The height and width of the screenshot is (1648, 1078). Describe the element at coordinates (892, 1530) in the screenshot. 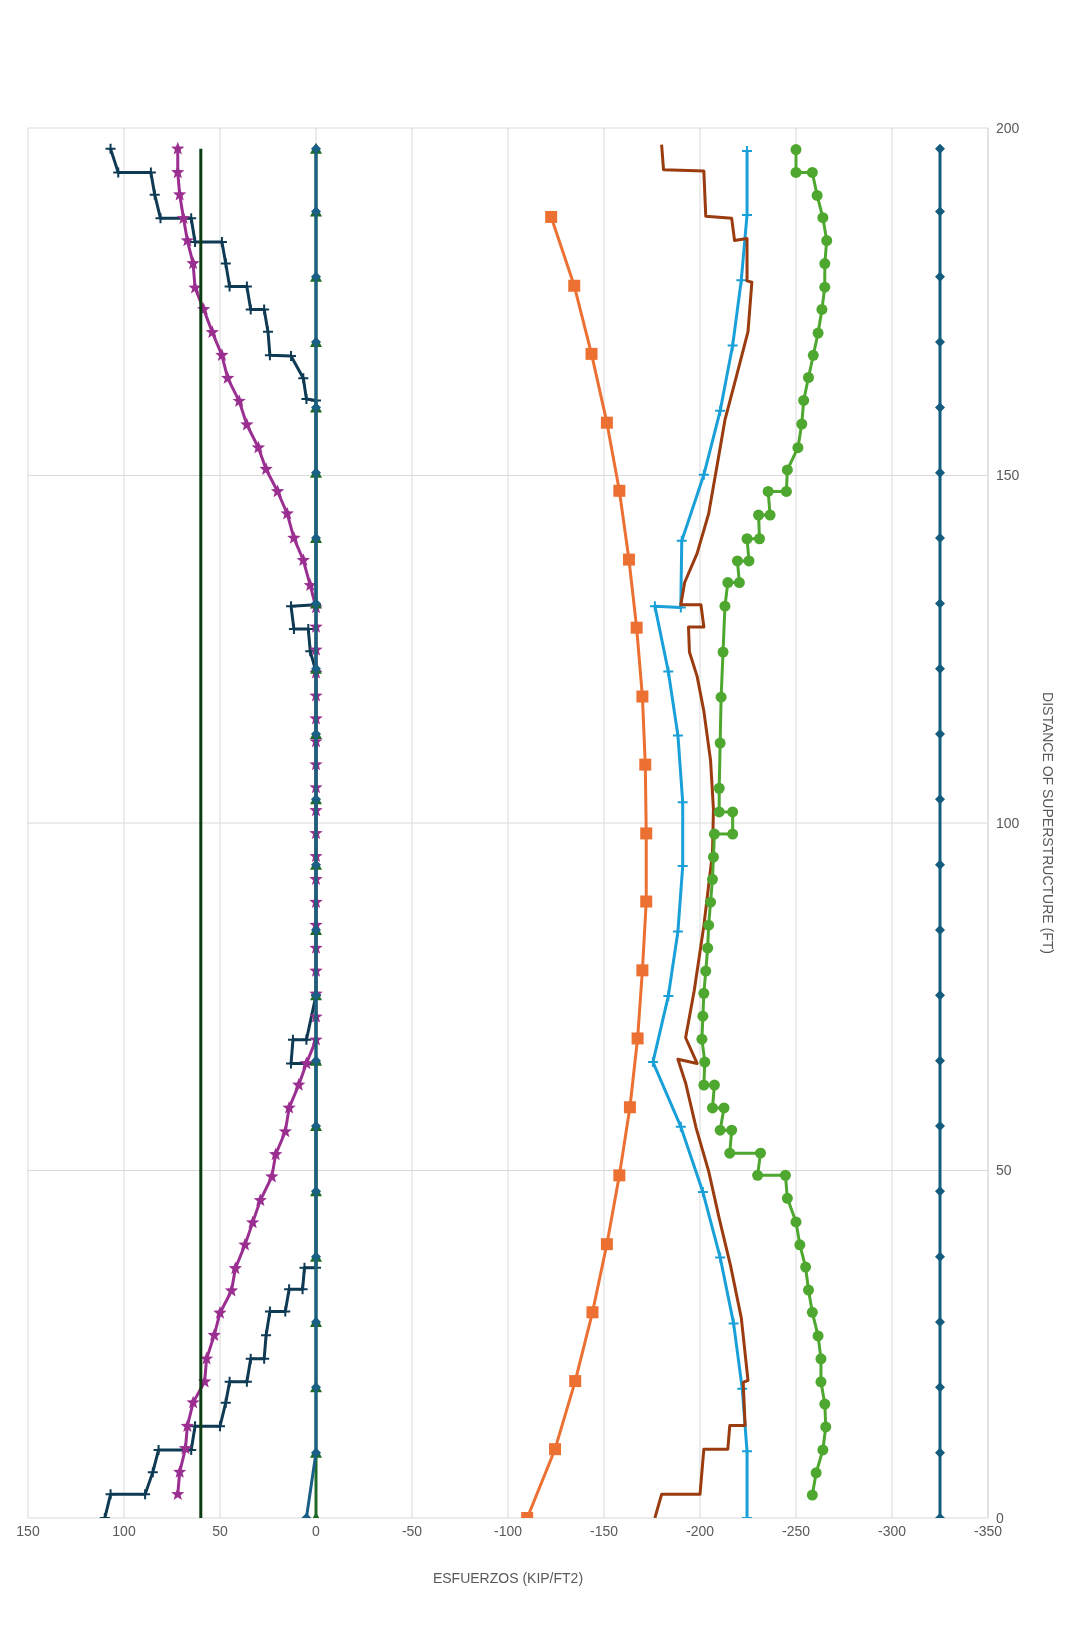

I see `x-tick-label: -300` at that location.